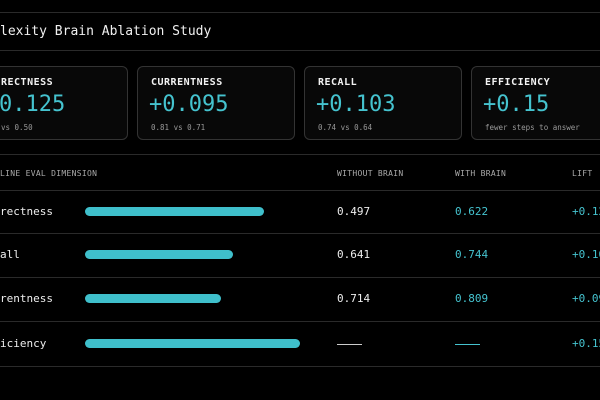 This screenshot has height=400, width=600. What do you see at coordinates (532, 127) in the screenshot?
I see `card-note: fewer steps to answer` at bounding box center [532, 127].